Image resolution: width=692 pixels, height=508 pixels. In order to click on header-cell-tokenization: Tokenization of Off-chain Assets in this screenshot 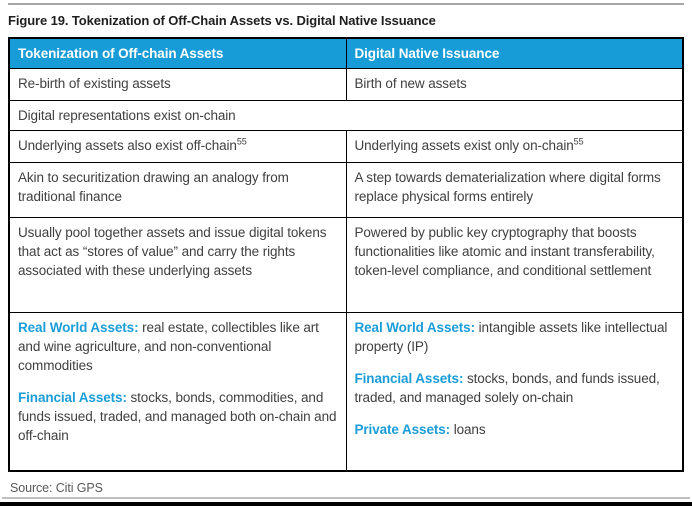, I will do `click(177, 53)`.